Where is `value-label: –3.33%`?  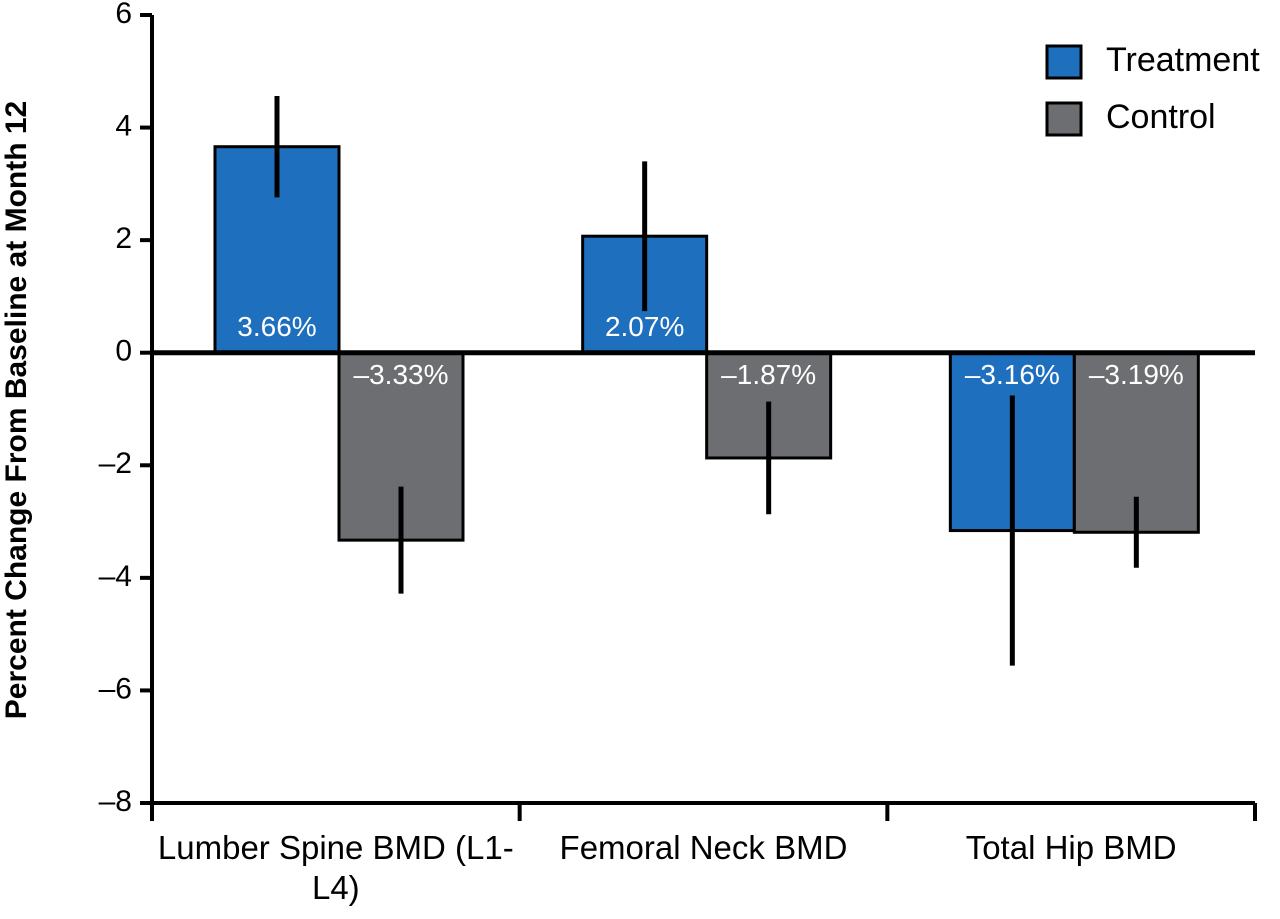
value-label: –3.33% is located at coordinates (401, 374).